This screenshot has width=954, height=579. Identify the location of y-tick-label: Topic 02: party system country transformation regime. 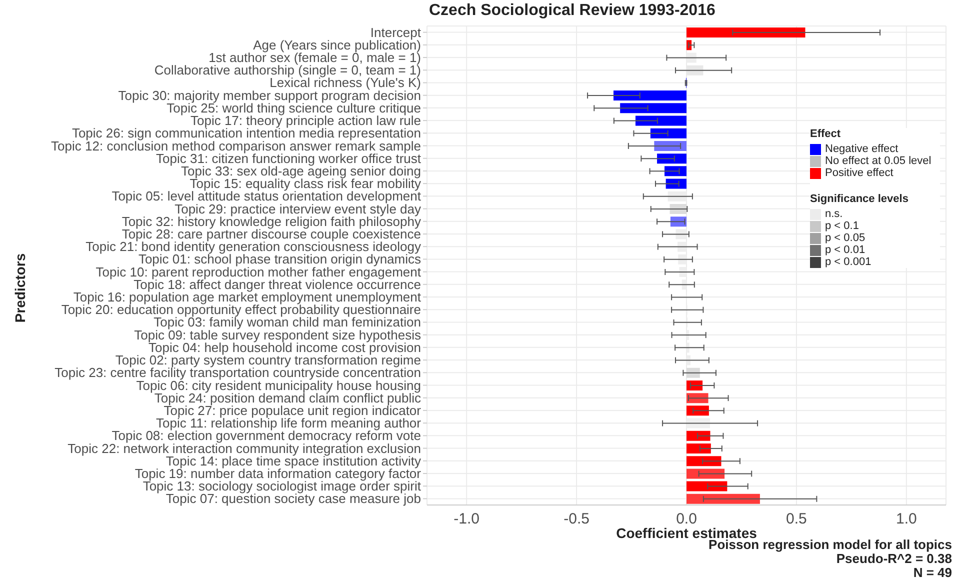
(268, 360).